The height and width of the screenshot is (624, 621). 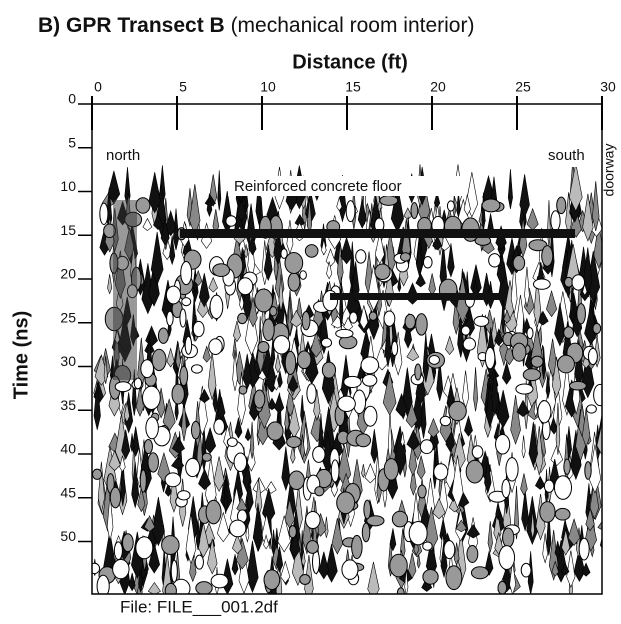 What do you see at coordinates (125, 290) in the screenshot?
I see `texture-column` at bounding box center [125, 290].